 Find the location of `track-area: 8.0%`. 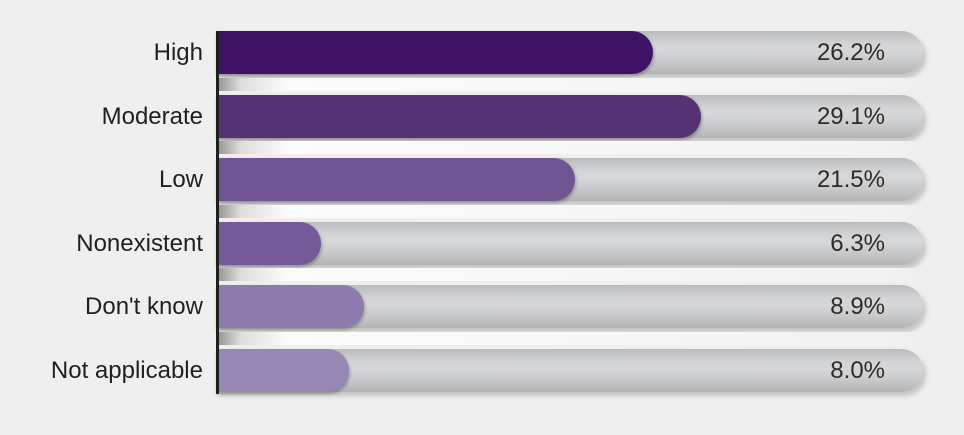

track-area: 8.0% is located at coordinates (569, 370).